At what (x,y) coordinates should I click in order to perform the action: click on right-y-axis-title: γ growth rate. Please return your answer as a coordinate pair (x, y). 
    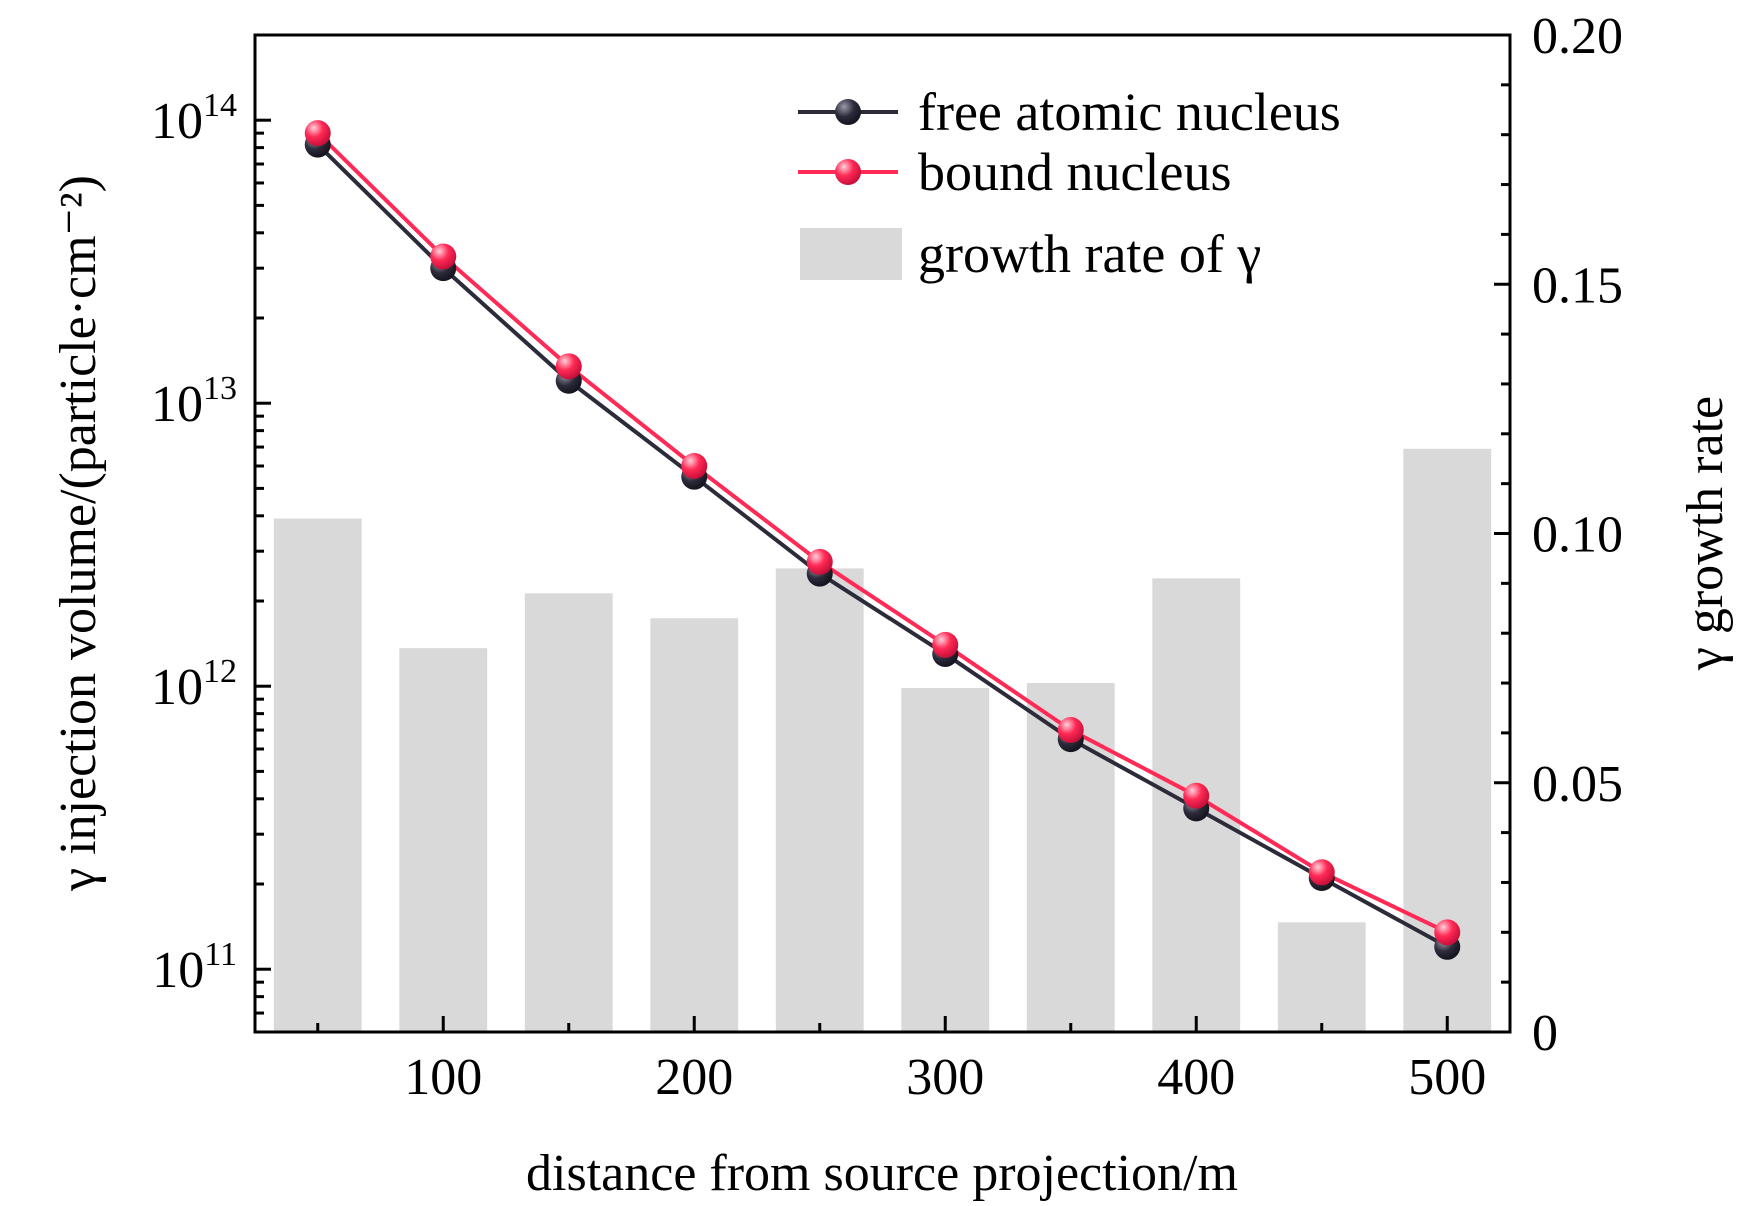
    Looking at the image, I should click on (1705, 533).